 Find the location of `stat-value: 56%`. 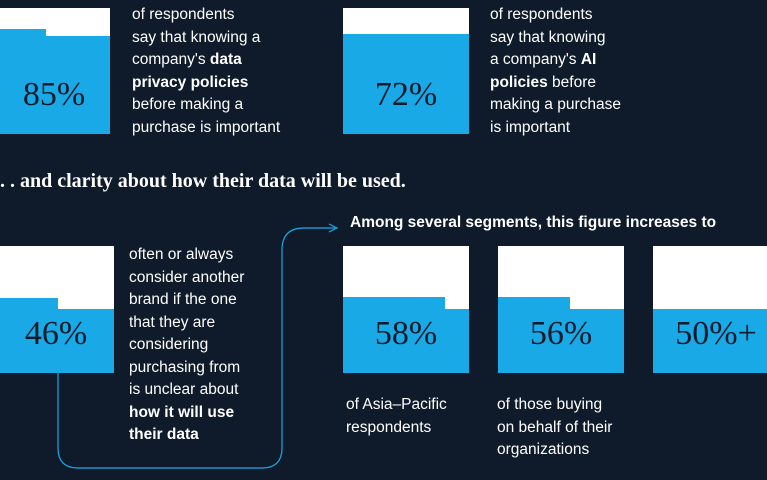

stat-value: 56% is located at coordinates (561, 333).